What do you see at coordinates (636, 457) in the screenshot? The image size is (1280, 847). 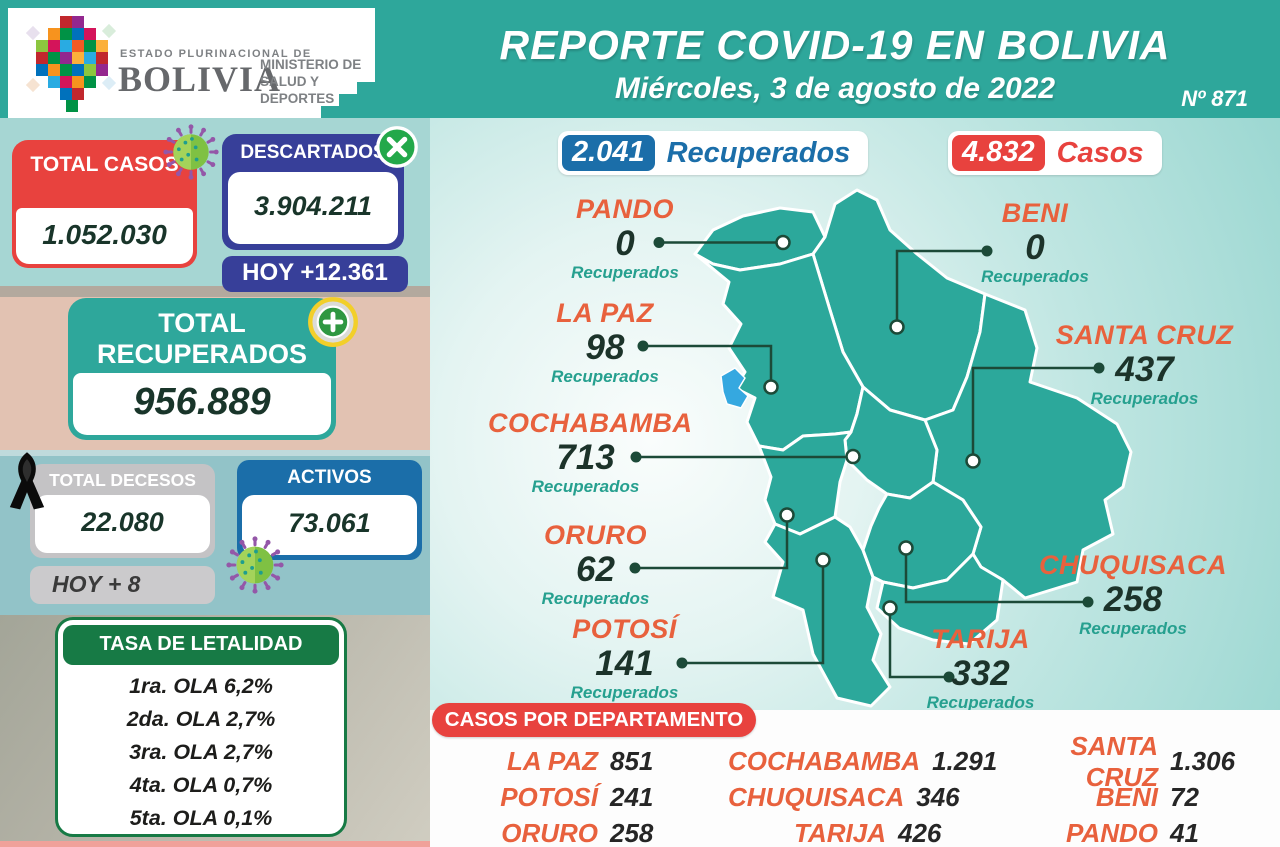 I see `label-dot-cochabamba` at bounding box center [636, 457].